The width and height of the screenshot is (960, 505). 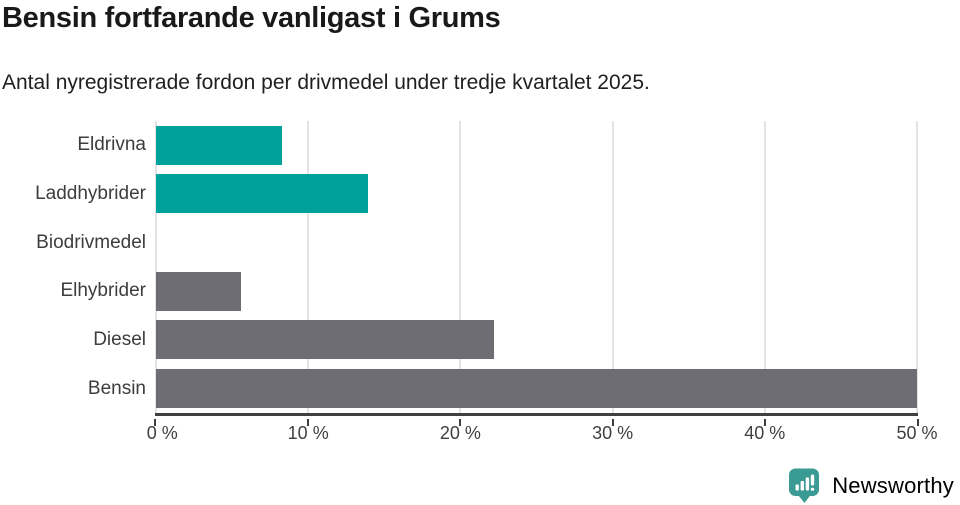 I want to click on chart-row: Elhybrider, so click(x=458, y=291).